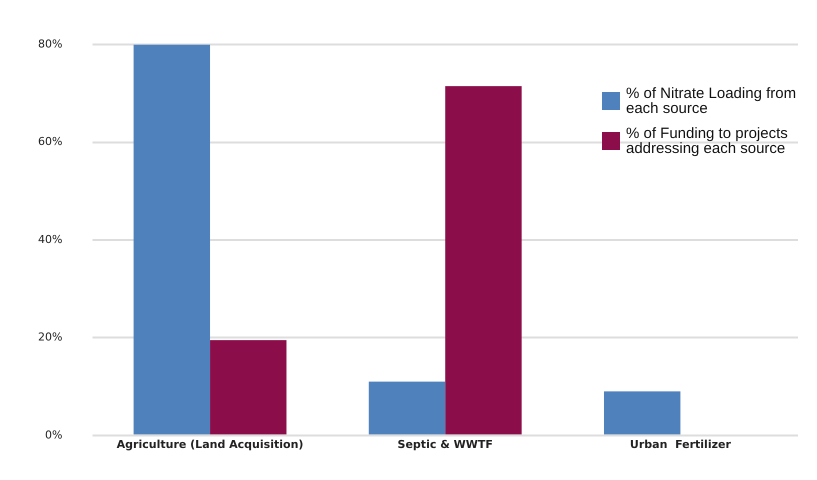 This screenshot has height=480, width=817. I want to click on x-tick-label: Urban Fertilizer, so click(681, 444).